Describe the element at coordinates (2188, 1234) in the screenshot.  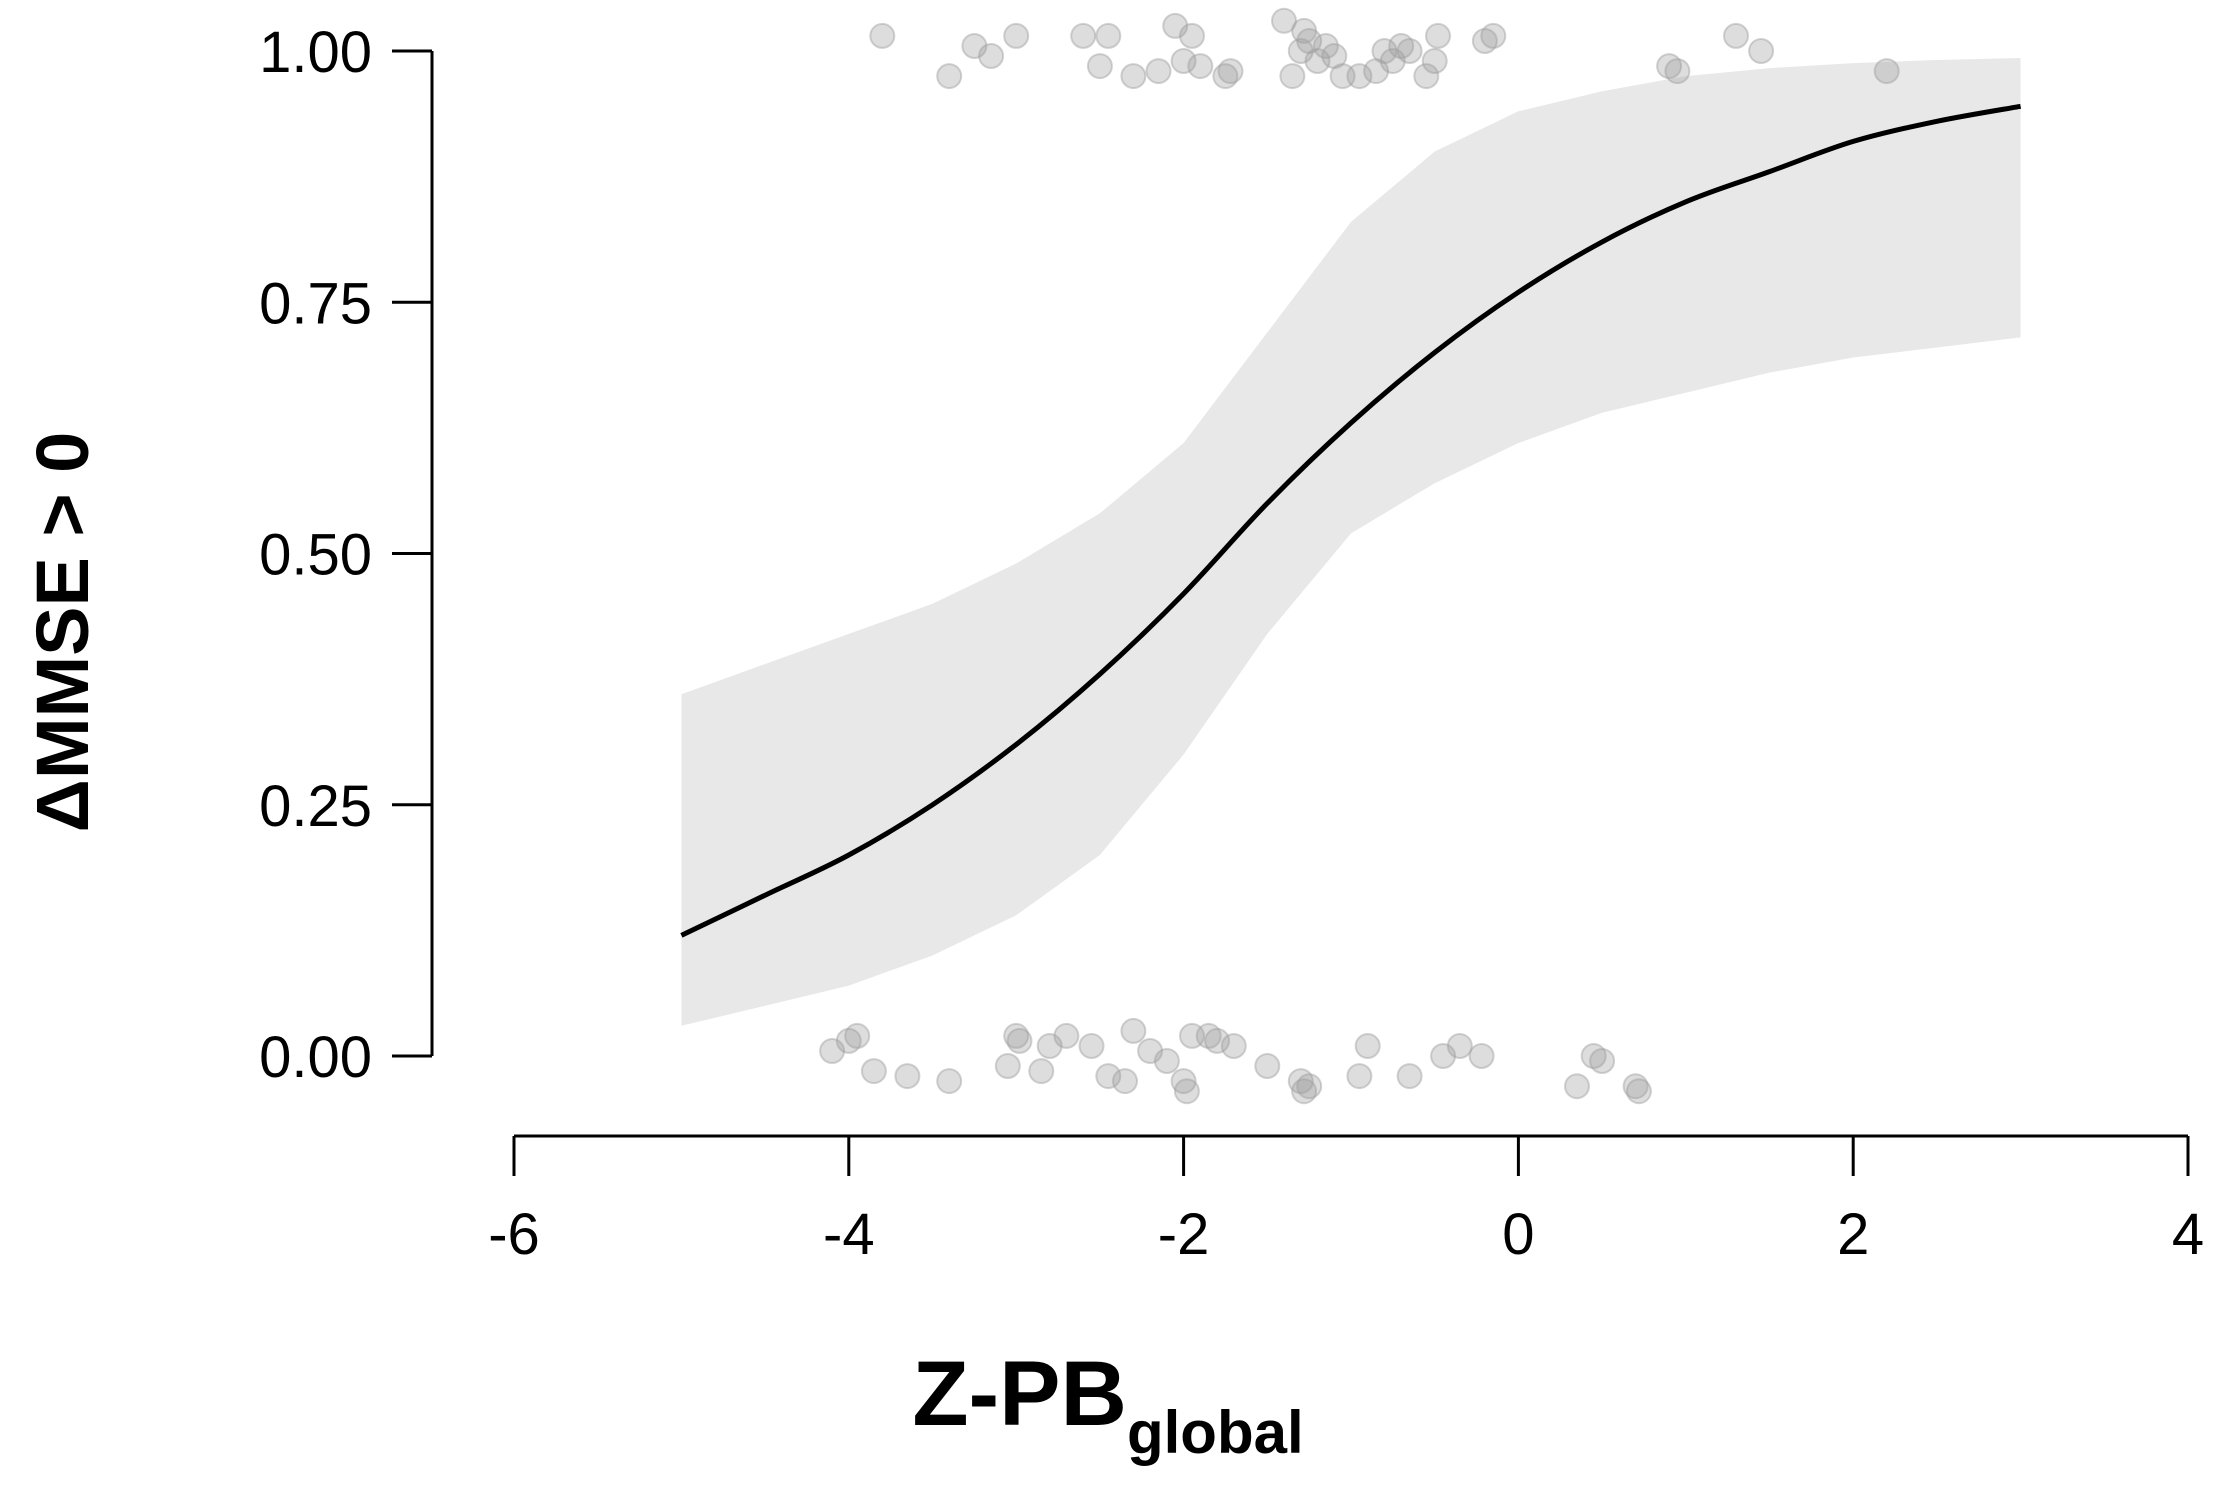
I see `x-tick-label: 4` at that location.